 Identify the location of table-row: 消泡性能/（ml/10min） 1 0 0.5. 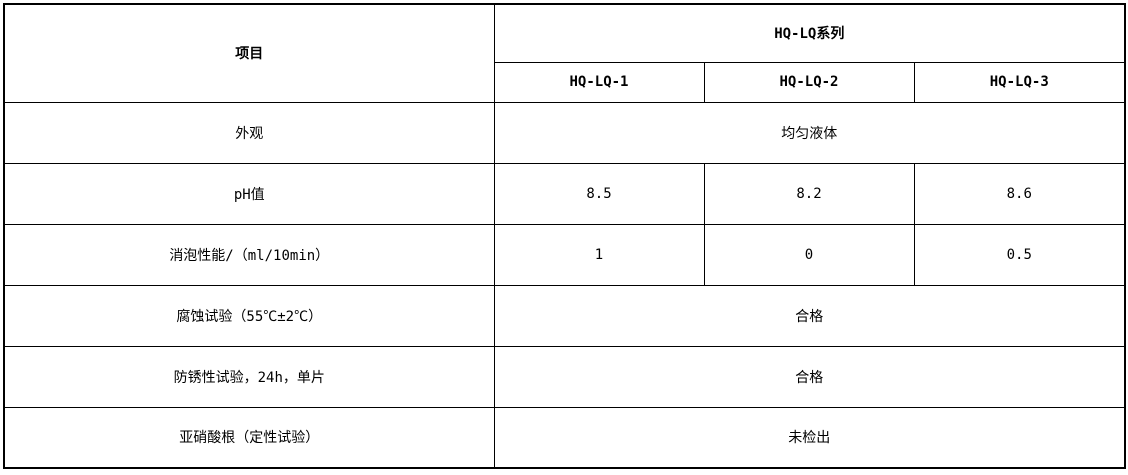
(564, 254).